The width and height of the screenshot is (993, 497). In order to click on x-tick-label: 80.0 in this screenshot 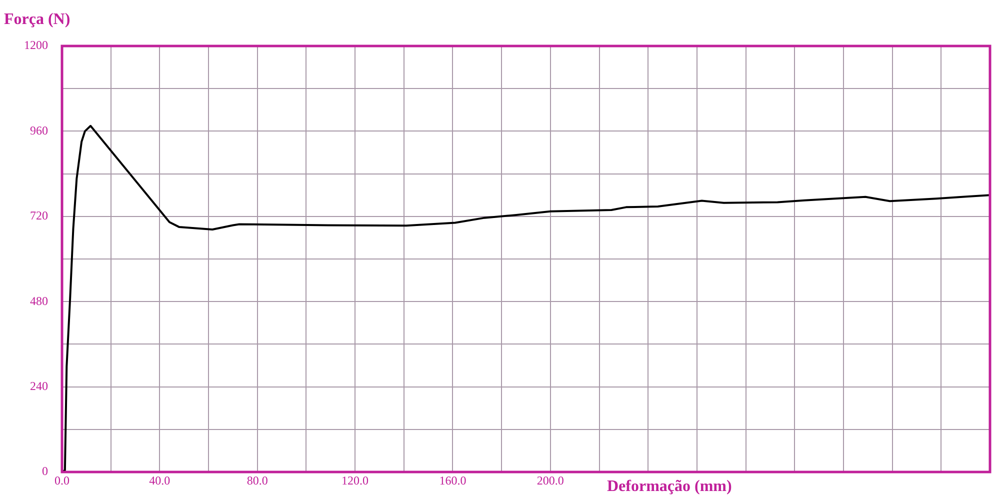, I will do `click(257, 480)`.